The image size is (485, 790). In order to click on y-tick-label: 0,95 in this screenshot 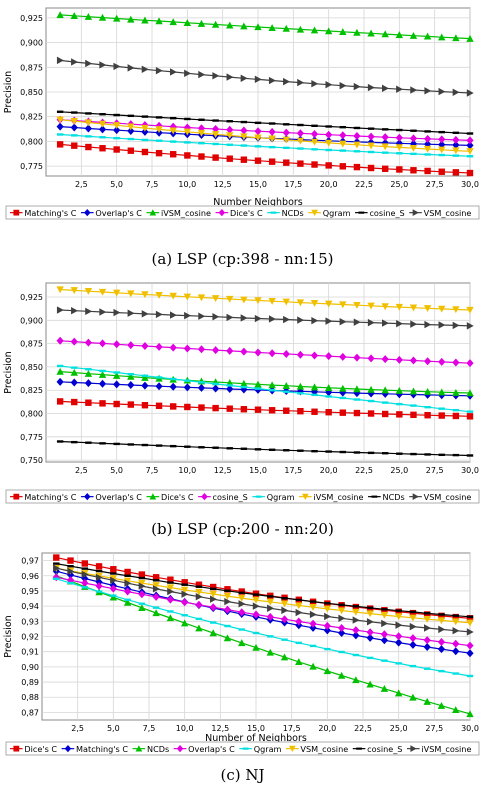, I will do `click(30, 591)`.